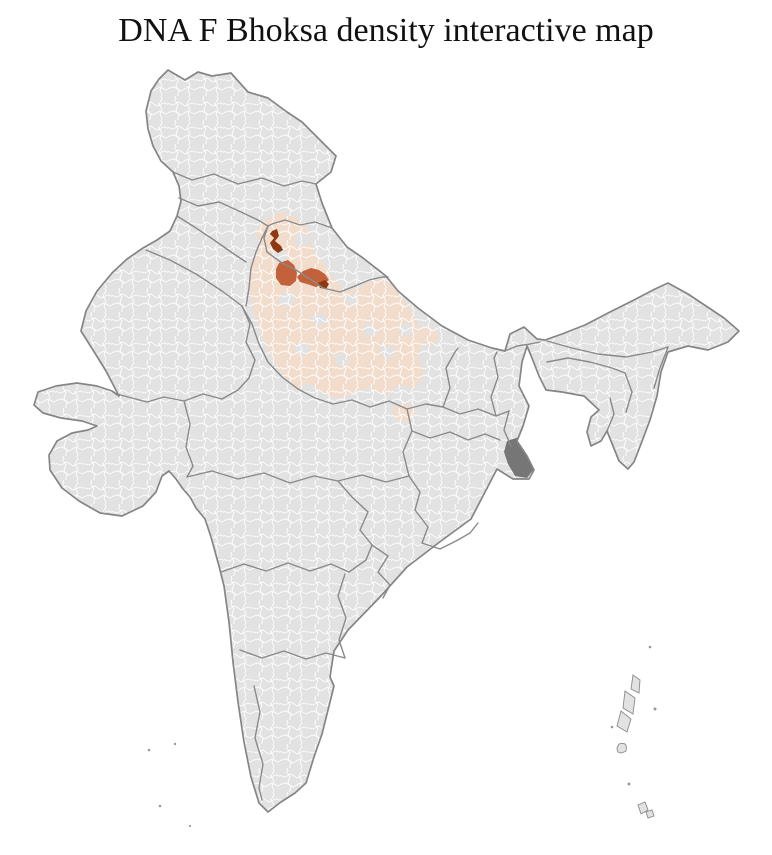  I want to click on map-title: DNA F Bhoksa density interactive map, so click(386, 30).